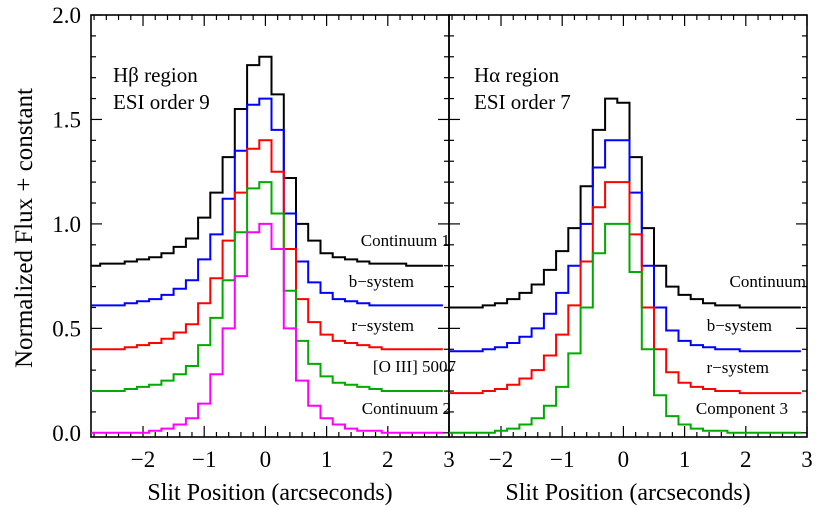 This screenshot has width=830, height=508. I want to click on order-label: ESI order 9, so click(161, 102).